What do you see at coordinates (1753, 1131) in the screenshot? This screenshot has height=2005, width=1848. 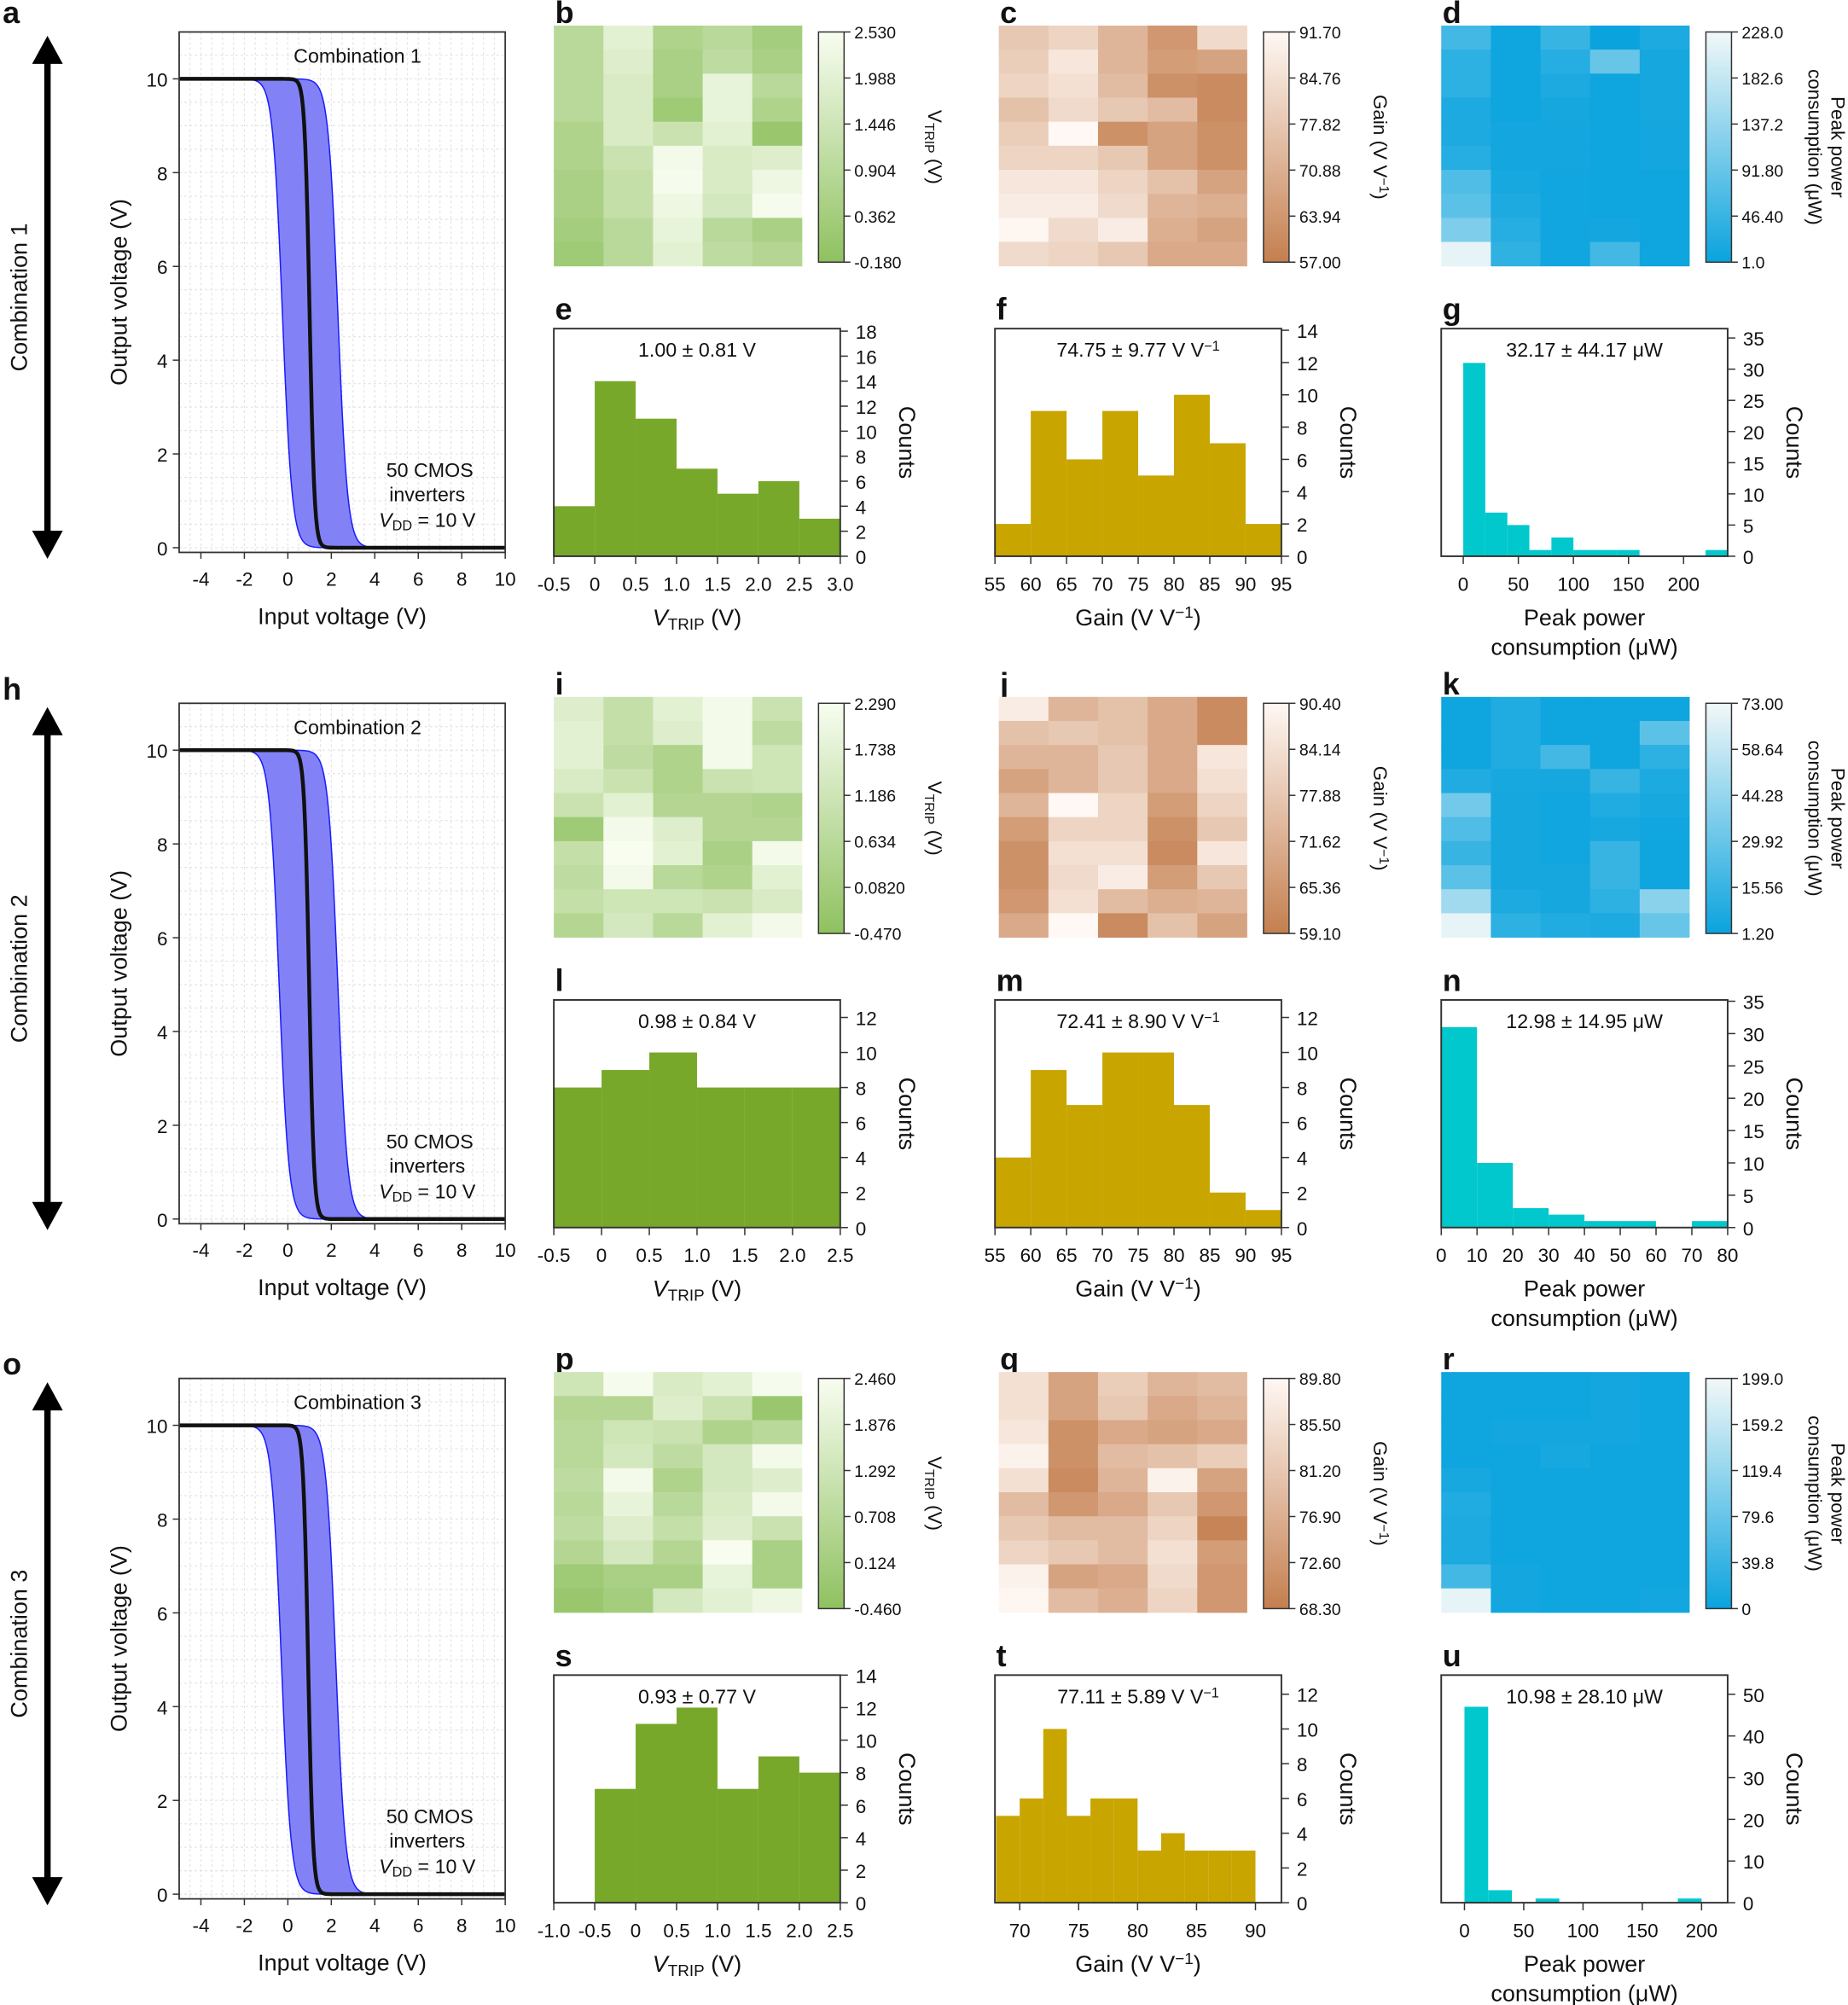 I see `y-tick-label: 15` at bounding box center [1753, 1131].